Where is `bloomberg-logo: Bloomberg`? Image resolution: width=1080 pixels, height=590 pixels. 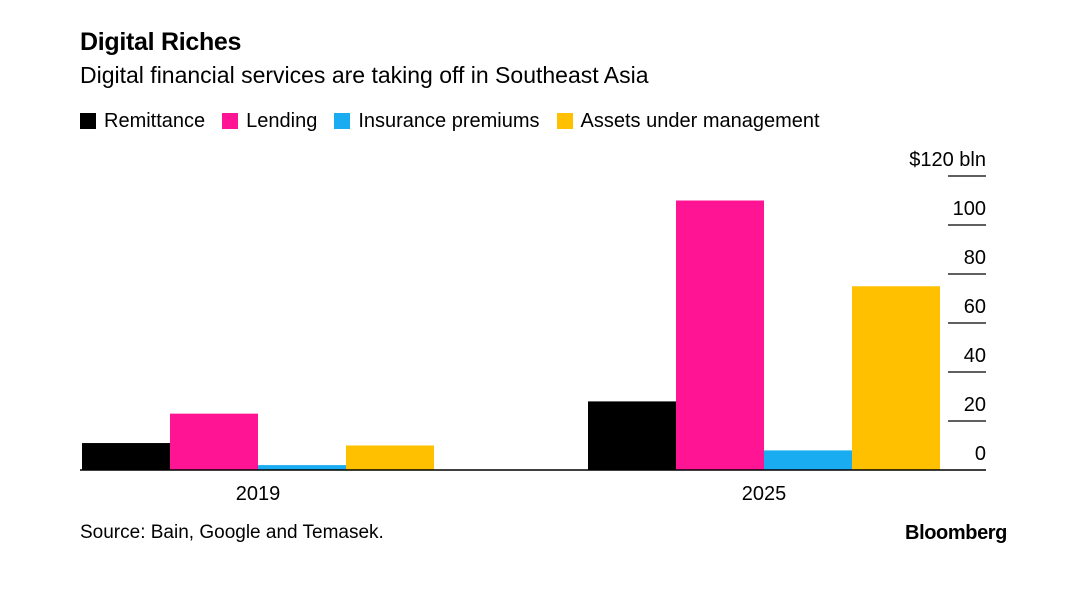
bloomberg-logo: Bloomberg is located at coordinates (956, 533).